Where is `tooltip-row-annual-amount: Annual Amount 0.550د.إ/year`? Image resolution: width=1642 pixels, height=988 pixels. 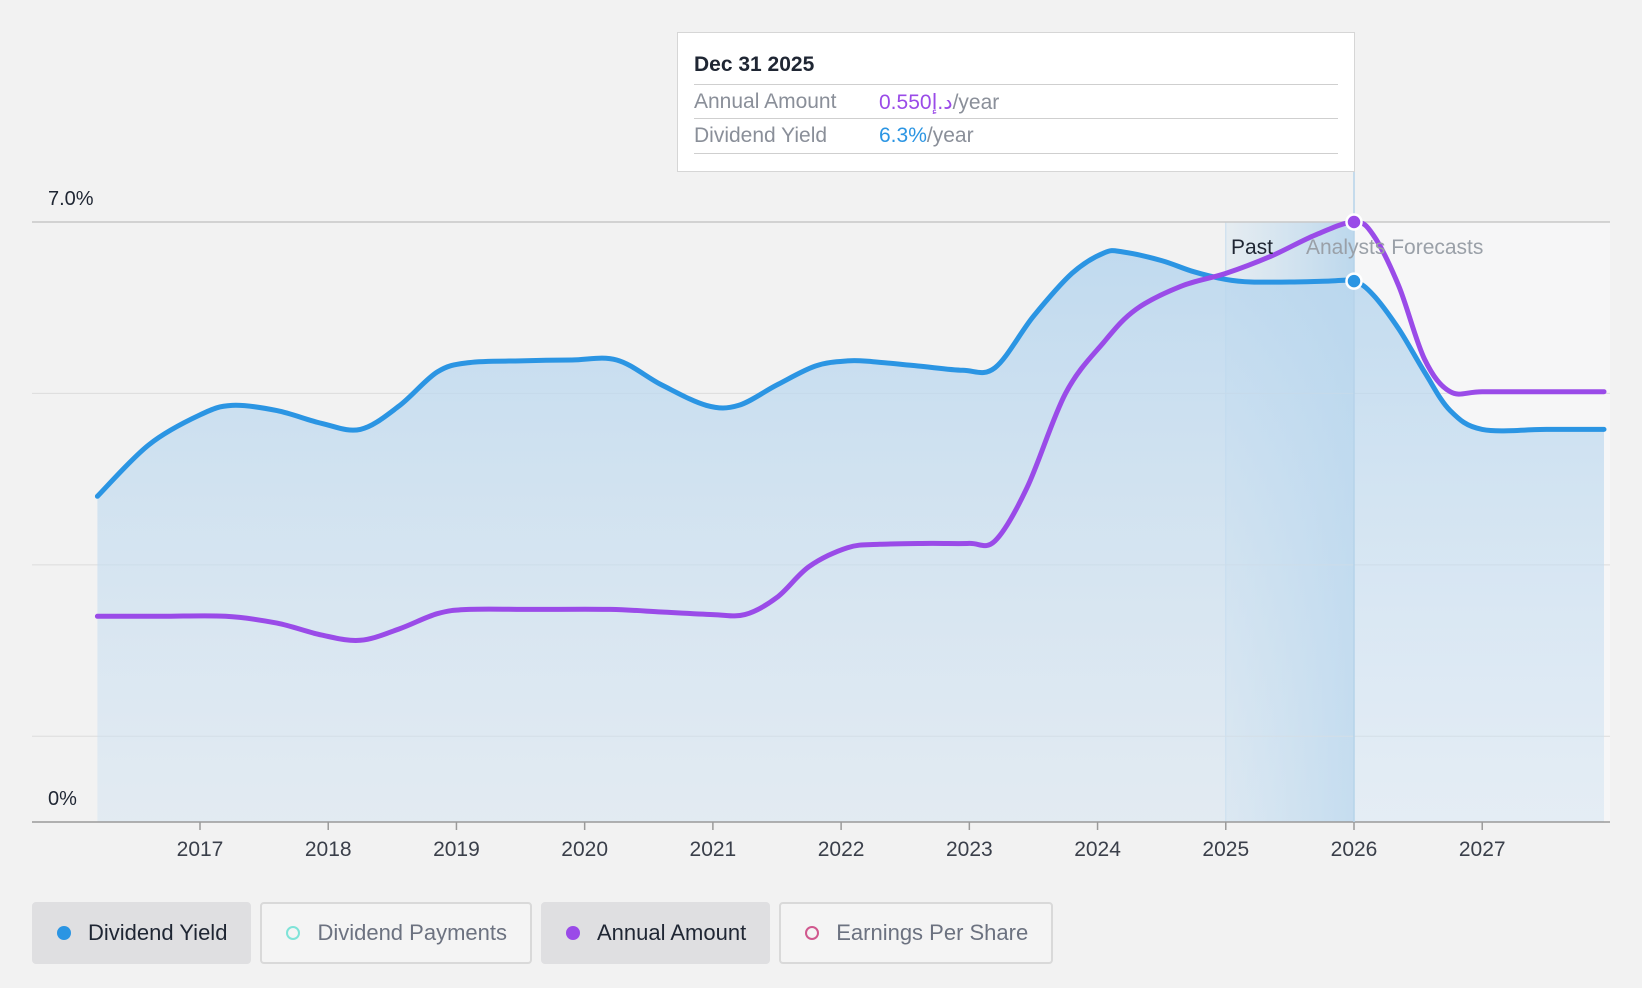
tooltip-row-annual-amount: Annual Amount 0.550د.إ/year is located at coordinates (1016, 101).